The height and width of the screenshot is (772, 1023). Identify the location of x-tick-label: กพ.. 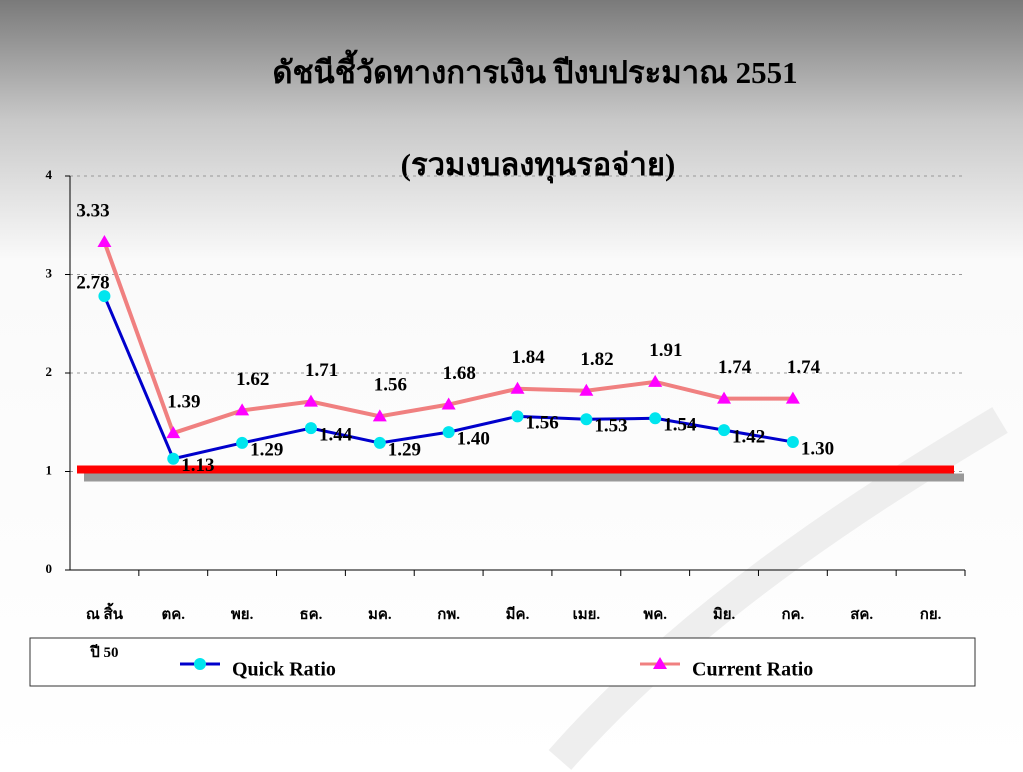
(448, 615).